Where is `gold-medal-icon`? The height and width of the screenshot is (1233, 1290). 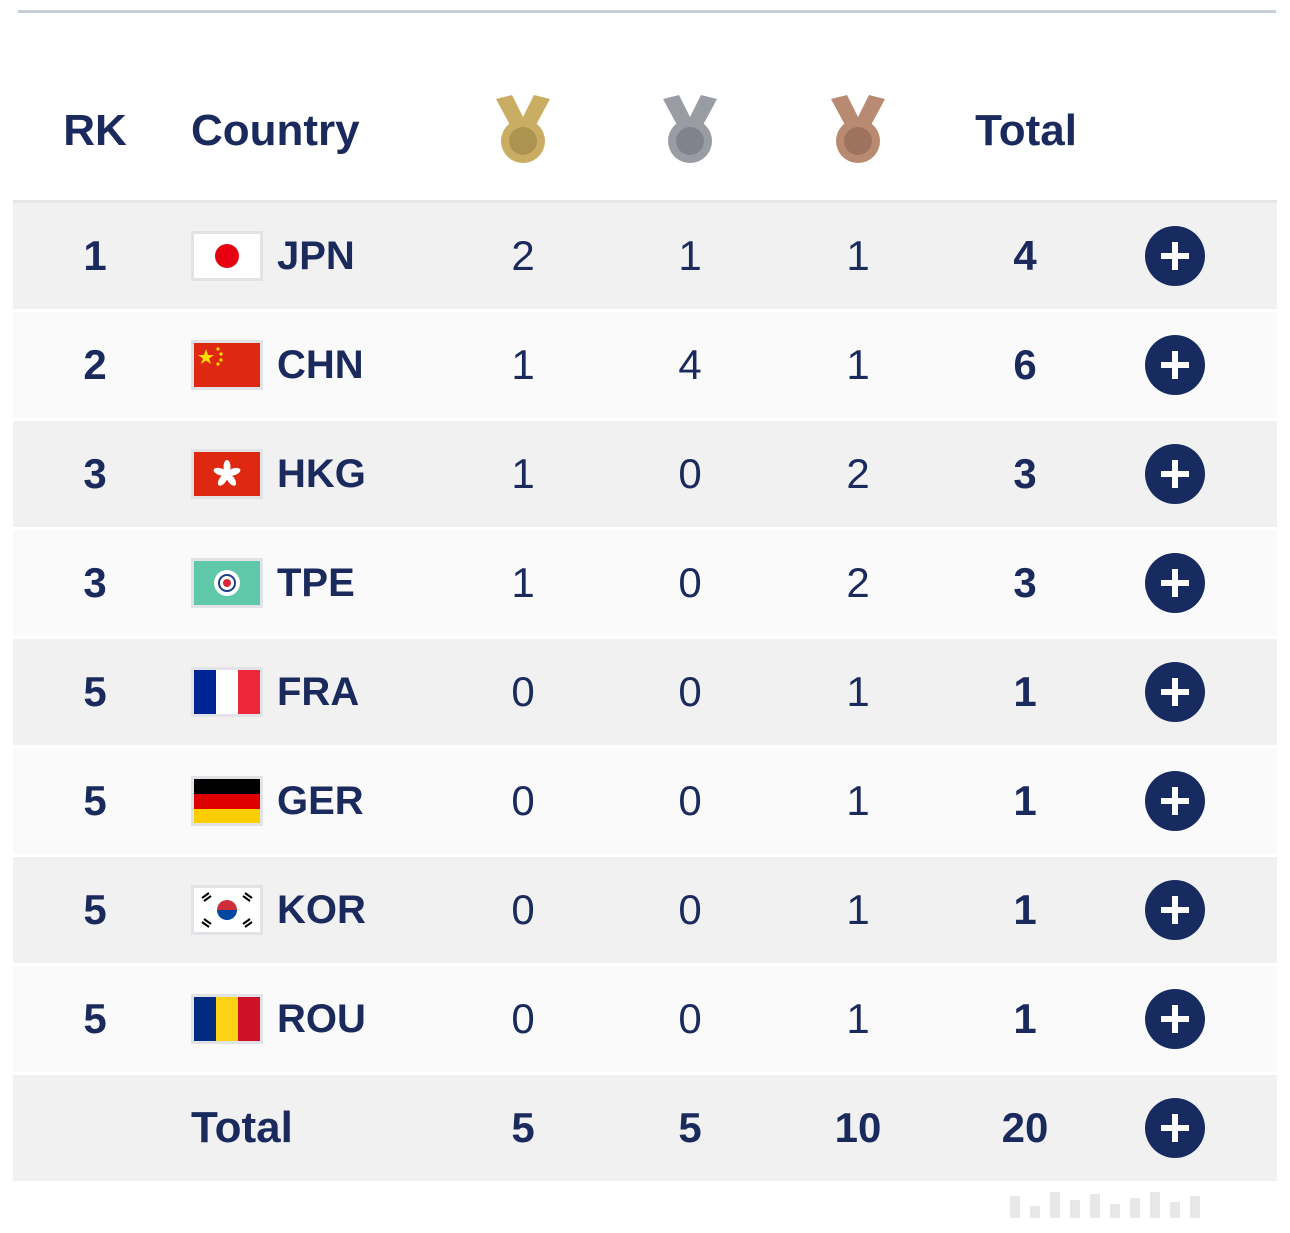 gold-medal-icon is located at coordinates (523, 131).